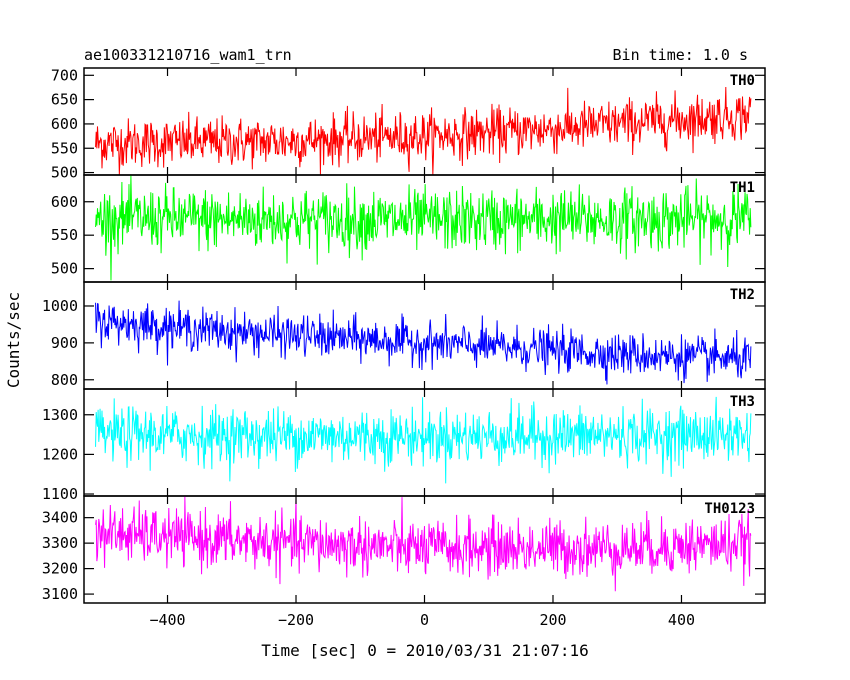 The image size is (850, 680). What do you see at coordinates (64, 380) in the screenshot?
I see `y-tick-label: 800` at bounding box center [64, 380].